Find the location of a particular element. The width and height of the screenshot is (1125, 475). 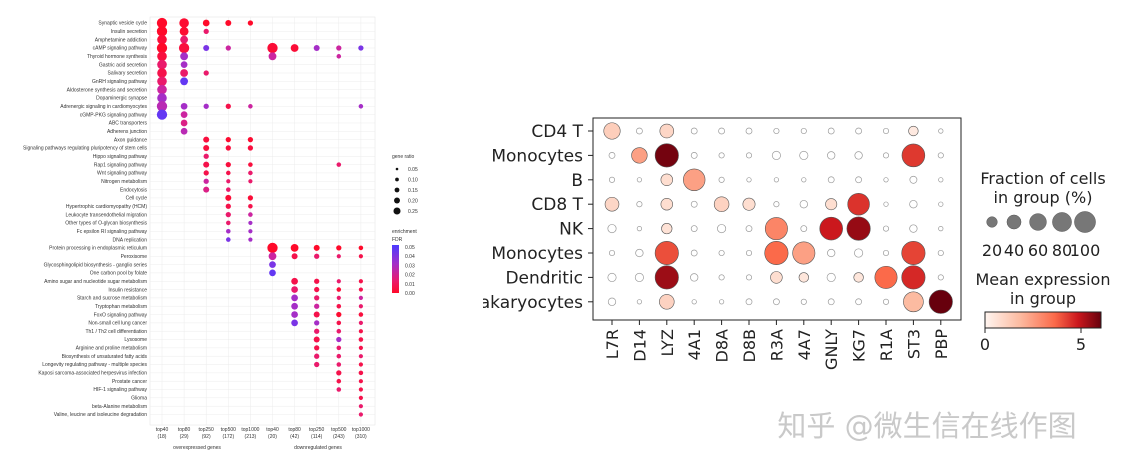

right-color-legend-title-1: Mean expression is located at coordinates (1043, 279).